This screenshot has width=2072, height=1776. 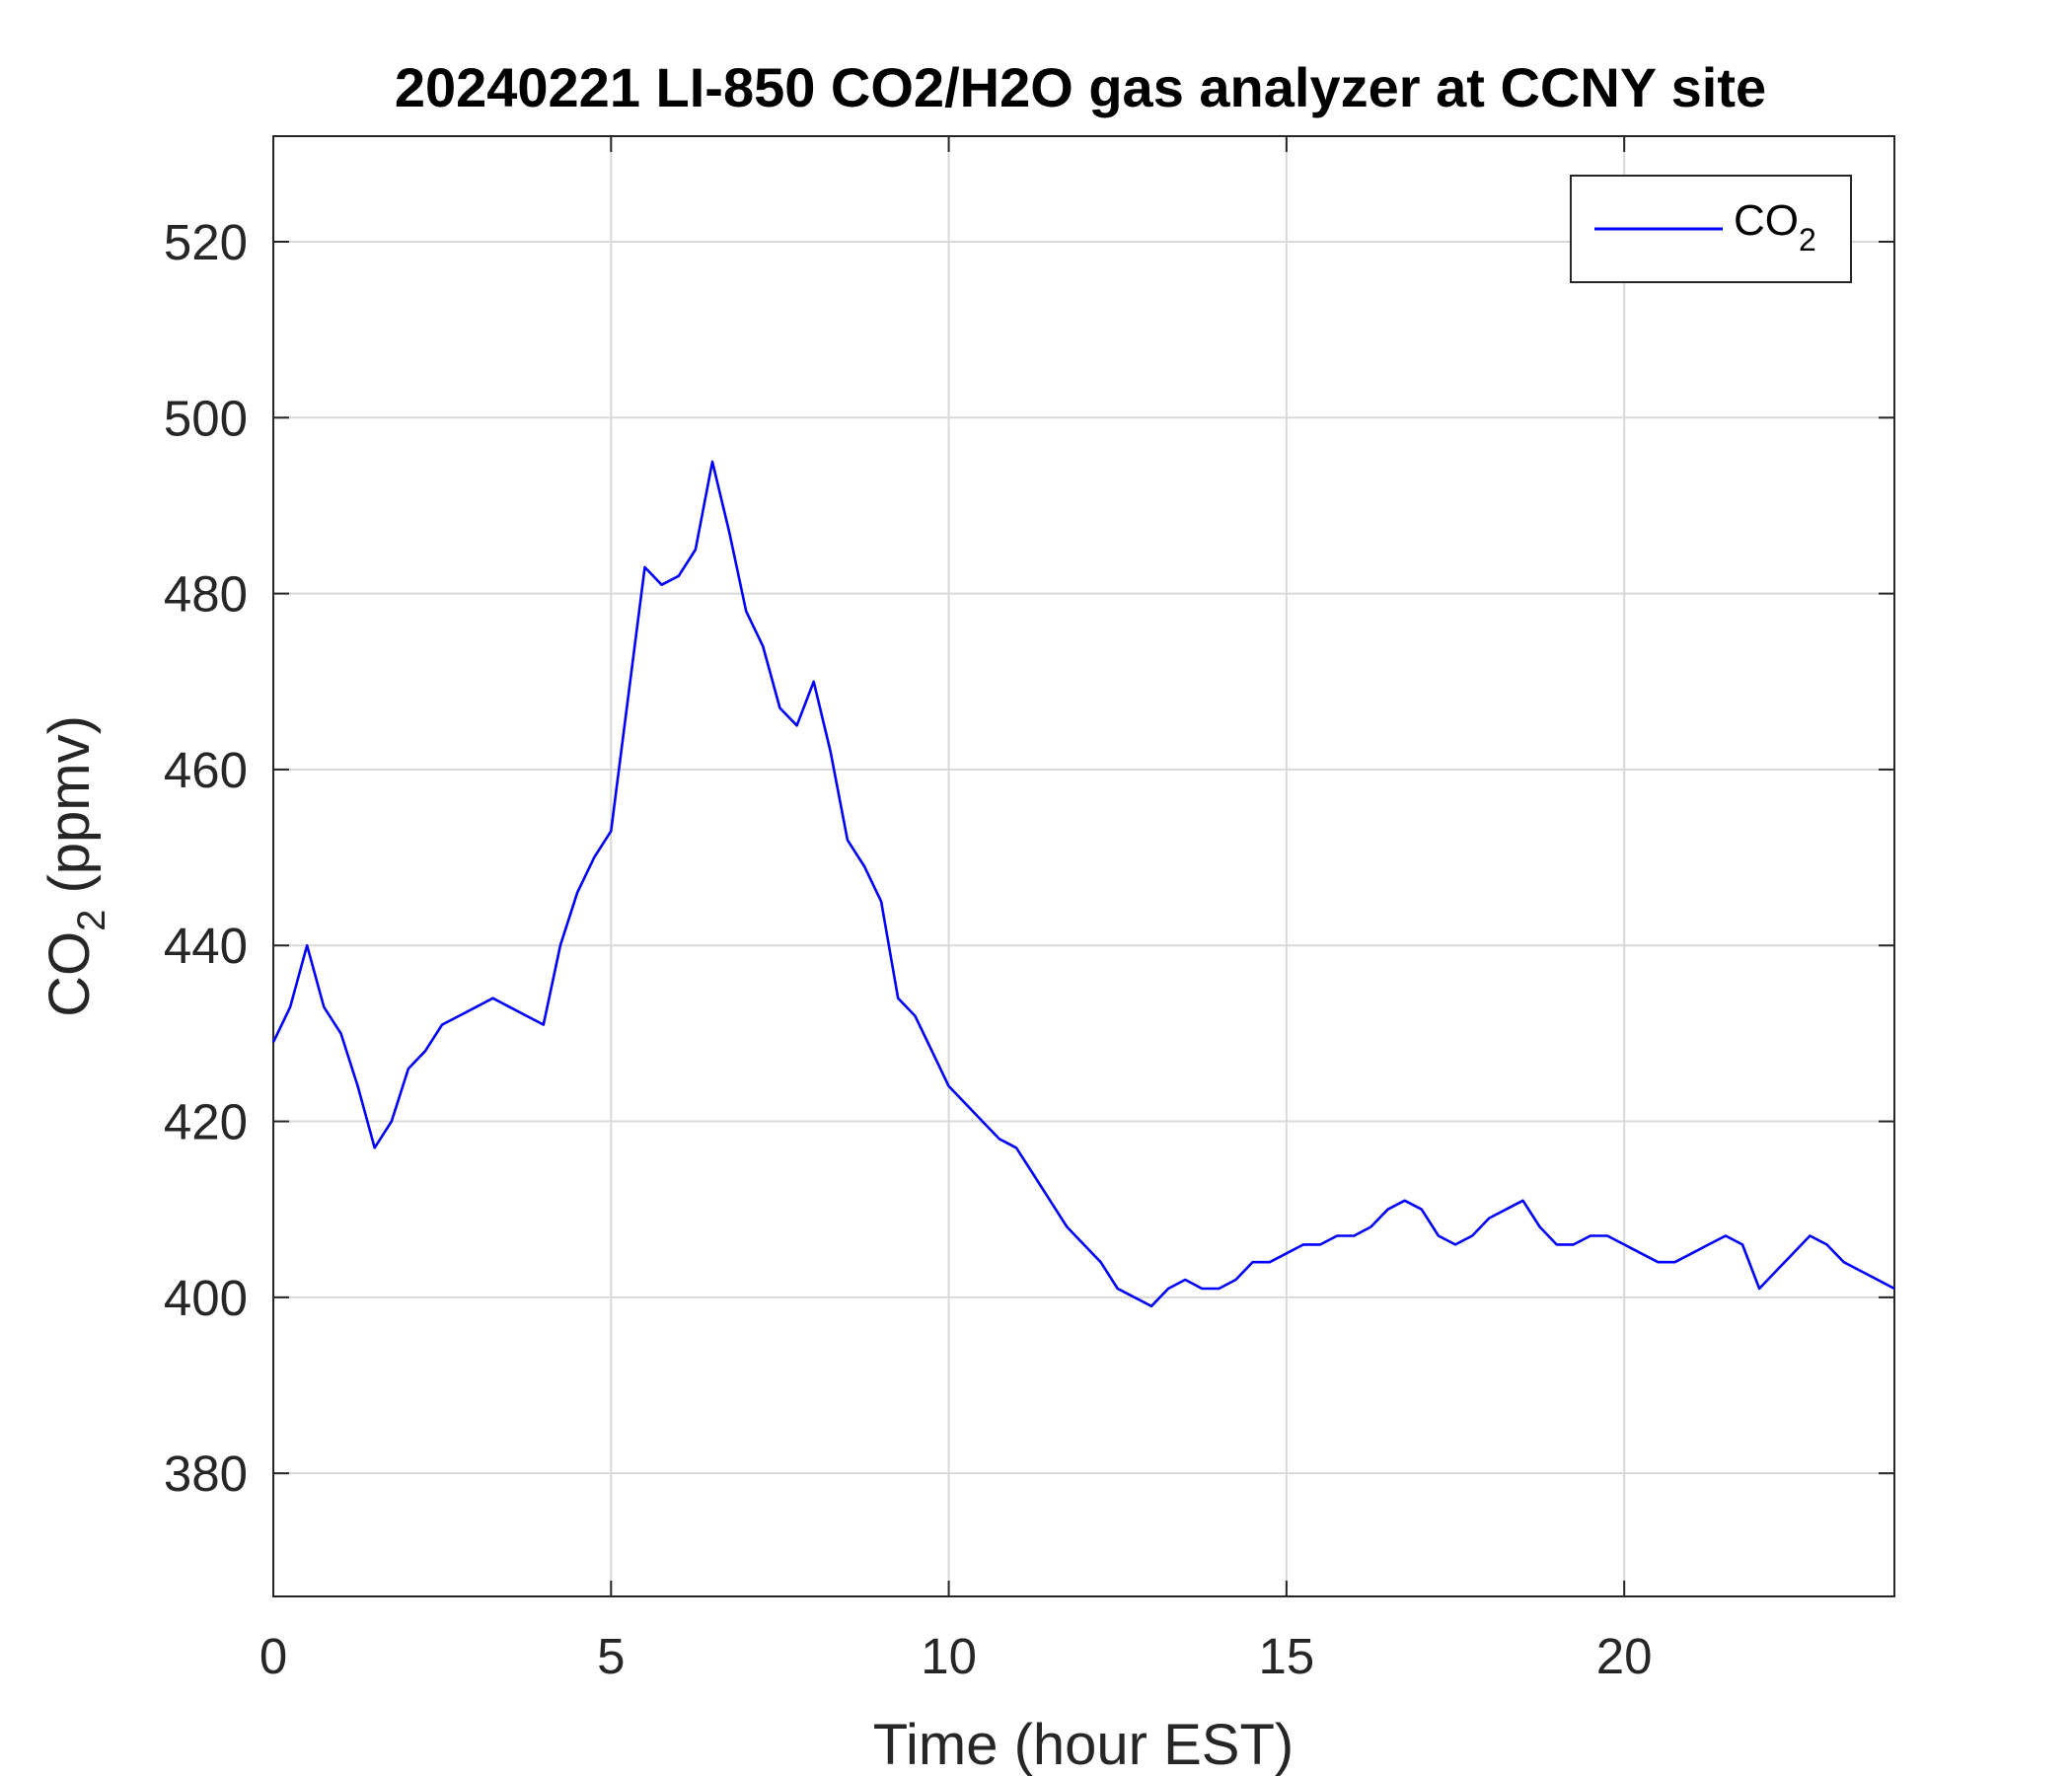 What do you see at coordinates (273, 1656) in the screenshot?
I see `x-tick-label: 0` at bounding box center [273, 1656].